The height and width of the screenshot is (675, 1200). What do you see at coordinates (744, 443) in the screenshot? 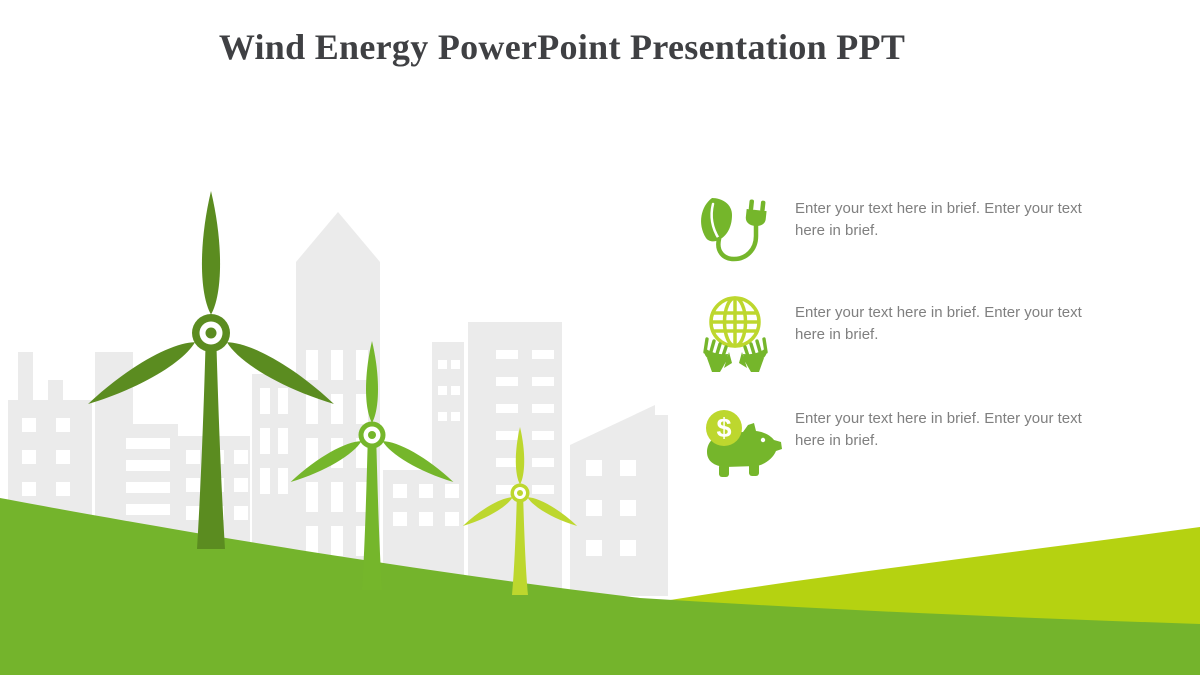
I see `piggy-bank-icon: $` at bounding box center [744, 443].